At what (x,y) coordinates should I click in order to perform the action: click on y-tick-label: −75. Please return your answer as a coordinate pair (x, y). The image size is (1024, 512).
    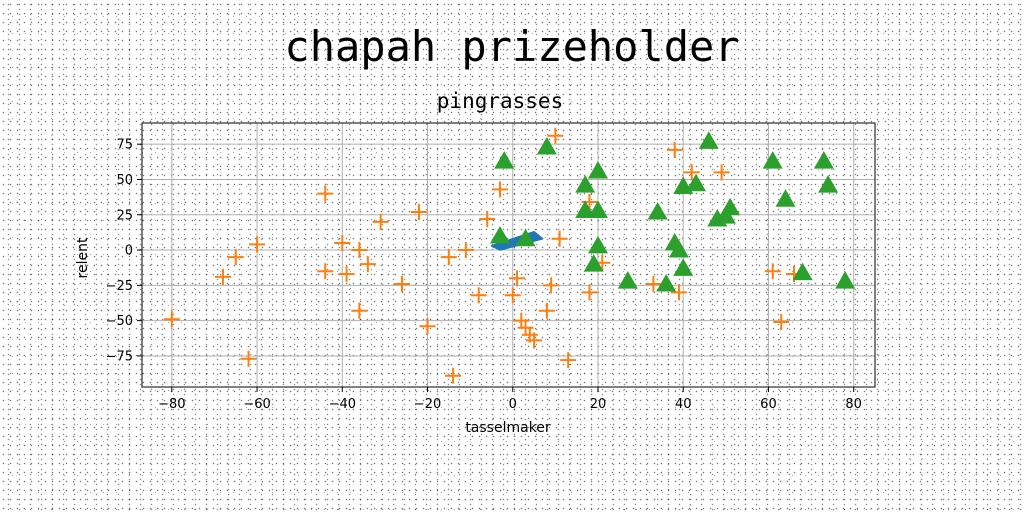
    Looking at the image, I should click on (119, 356).